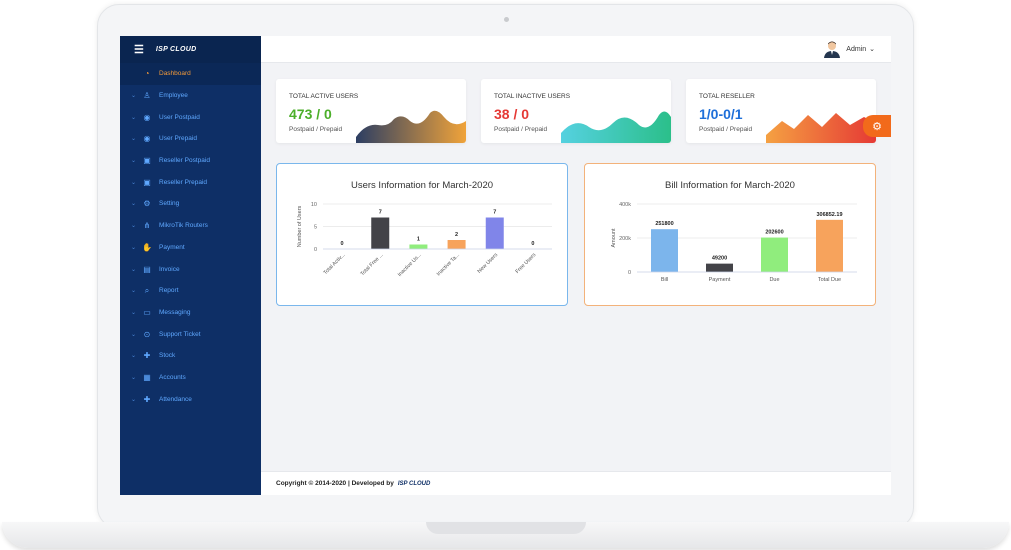  What do you see at coordinates (175, 399) in the screenshot?
I see `sidebar-item-label: Attendance` at bounding box center [175, 399].